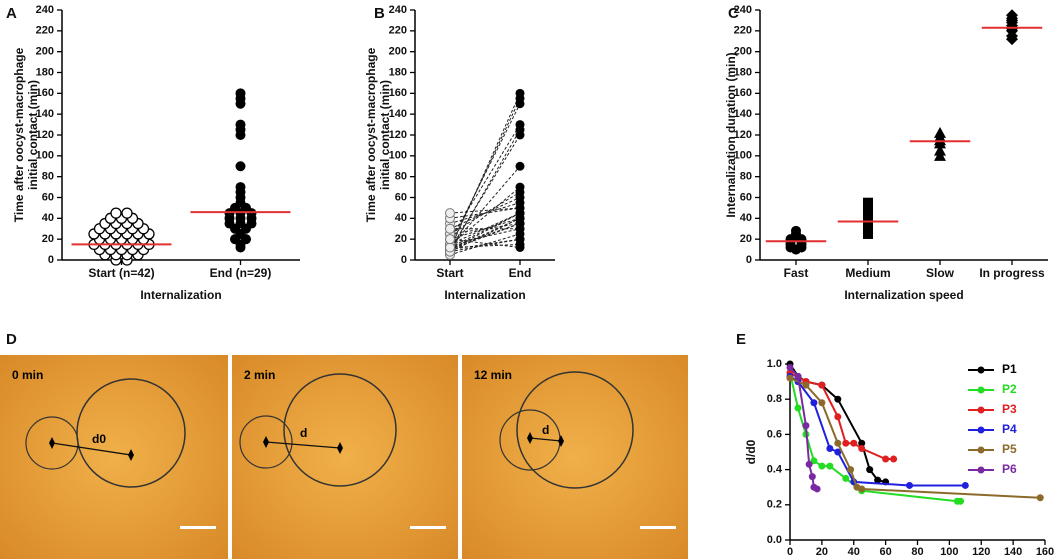  Describe the element at coordinates (822, 552) in the screenshot. I see `x-tick-label: 20` at that location.